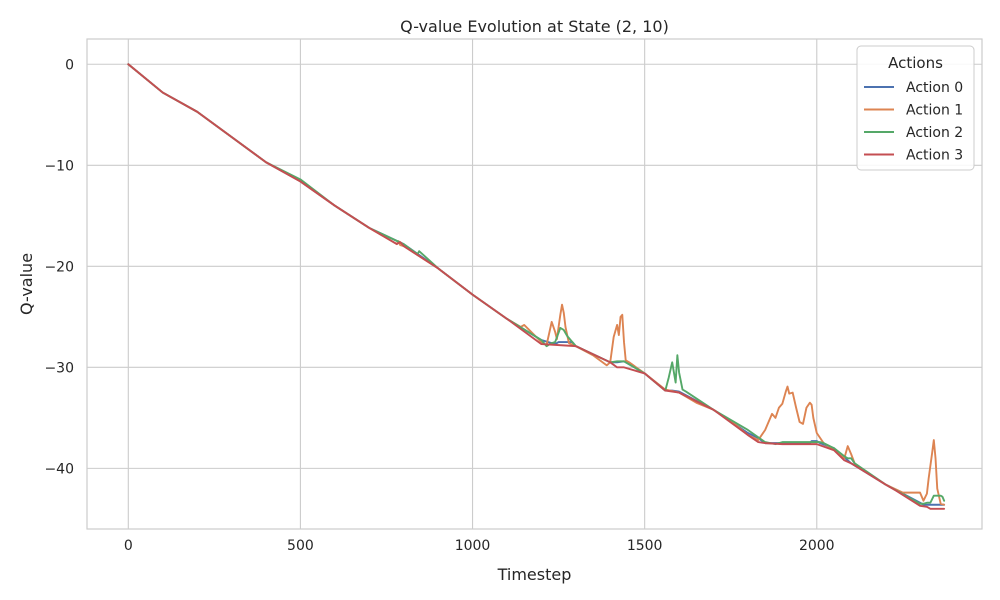 This screenshot has height=600, width=1000. What do you see at coordinates (934, 156) in the screenshot?
I see `legend-label: Action 3` at bounding box center [934, 156].